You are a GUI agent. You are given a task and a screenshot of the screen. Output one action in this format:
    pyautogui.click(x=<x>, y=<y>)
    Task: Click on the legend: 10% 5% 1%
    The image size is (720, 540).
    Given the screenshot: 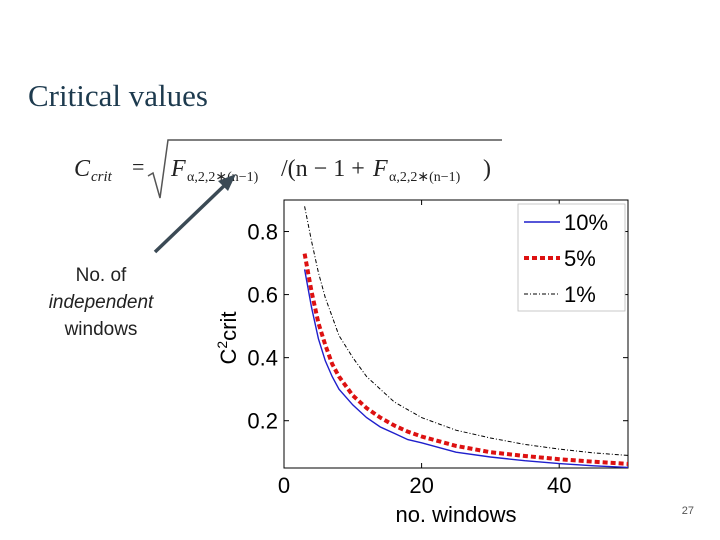 What is the action you would take?
    pyautogui.click(x=571, y=257)
    